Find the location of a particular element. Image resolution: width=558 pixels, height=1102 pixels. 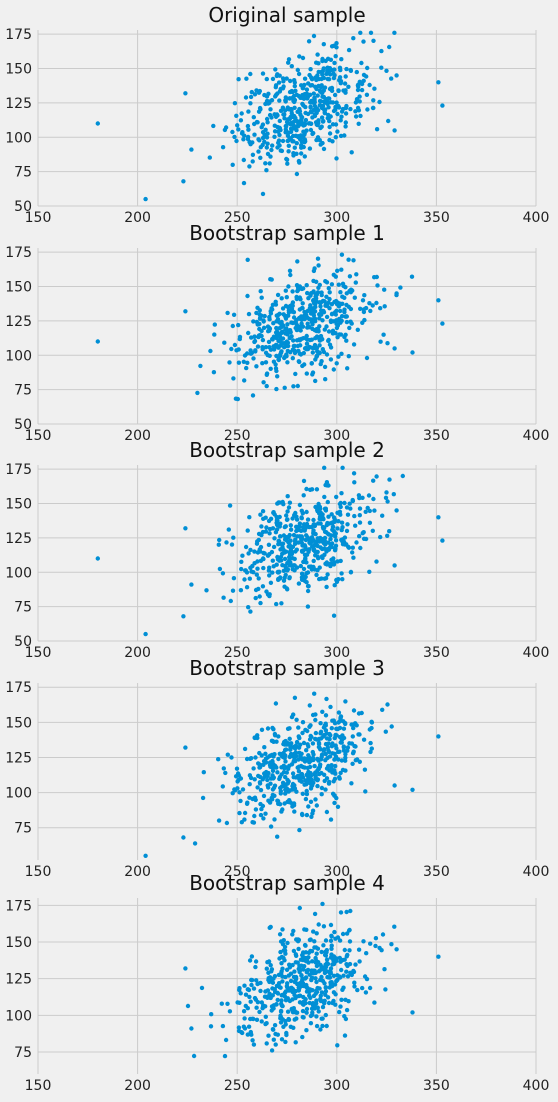

y-tick-label: 175 is located at coordinates (18, 470).